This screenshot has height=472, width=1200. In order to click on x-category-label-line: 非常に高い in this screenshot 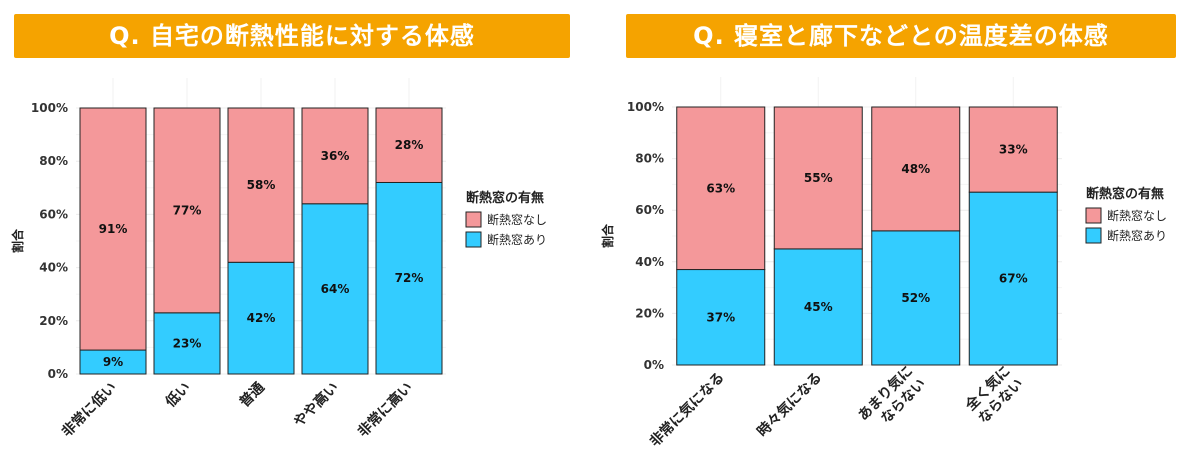, I will do `click(385, 410)`.